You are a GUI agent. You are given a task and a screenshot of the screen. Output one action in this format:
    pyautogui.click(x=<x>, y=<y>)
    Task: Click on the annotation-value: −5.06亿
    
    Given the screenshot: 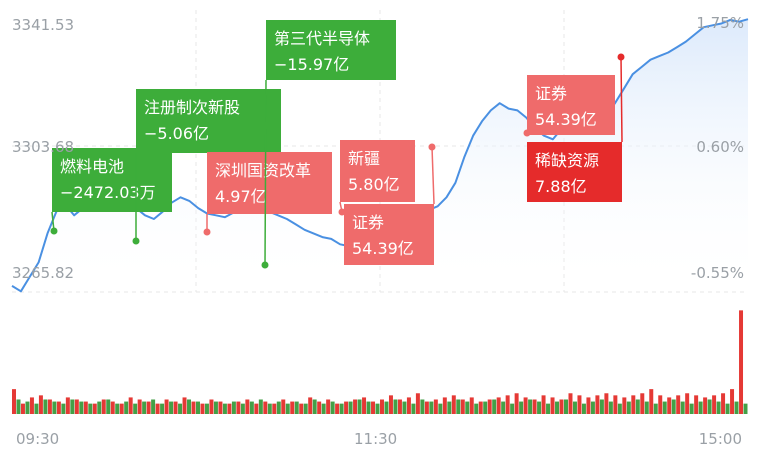 What is the action you would take?
    pyautogui.click(x=176, y=133)
    